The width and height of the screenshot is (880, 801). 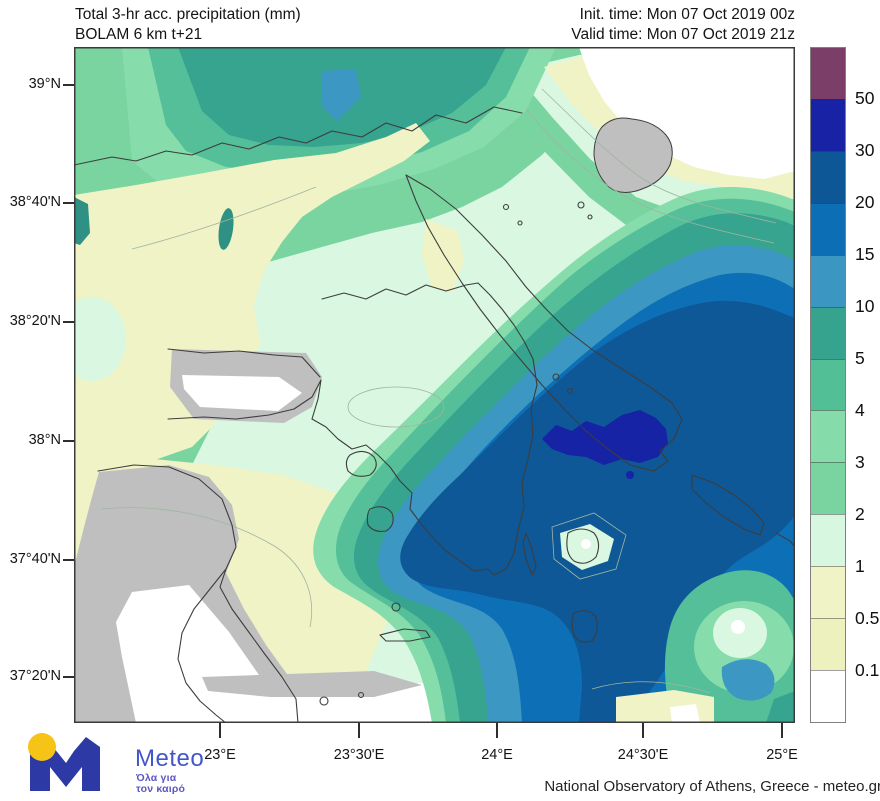 I want to click on scale-value-label: 4, so click(x=860, y=410).